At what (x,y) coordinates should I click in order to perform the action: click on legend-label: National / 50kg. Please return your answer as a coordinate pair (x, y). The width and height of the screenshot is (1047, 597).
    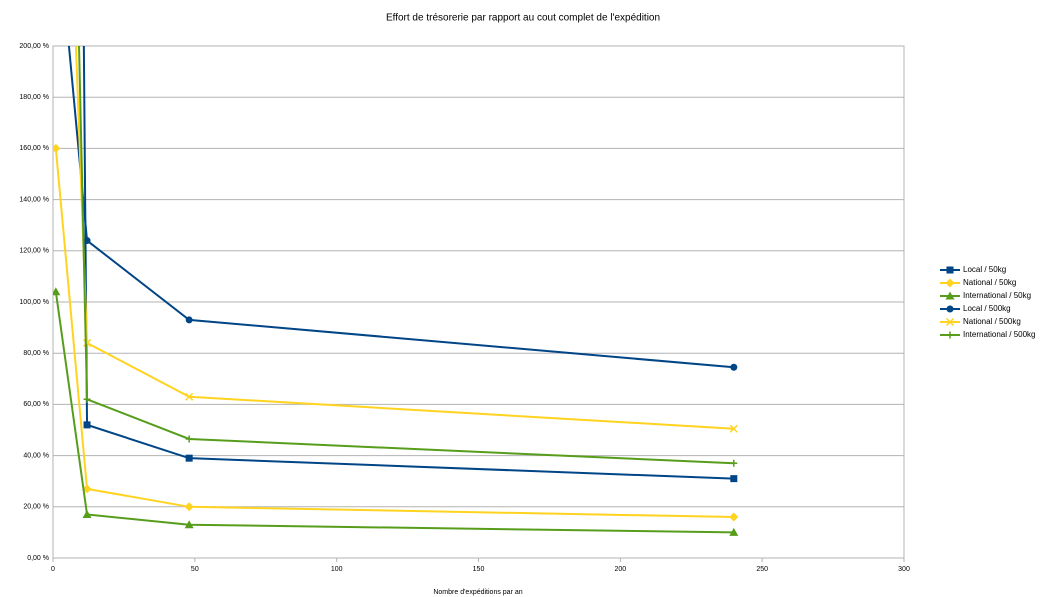
    Looking at the image, I should click on (989, 282).